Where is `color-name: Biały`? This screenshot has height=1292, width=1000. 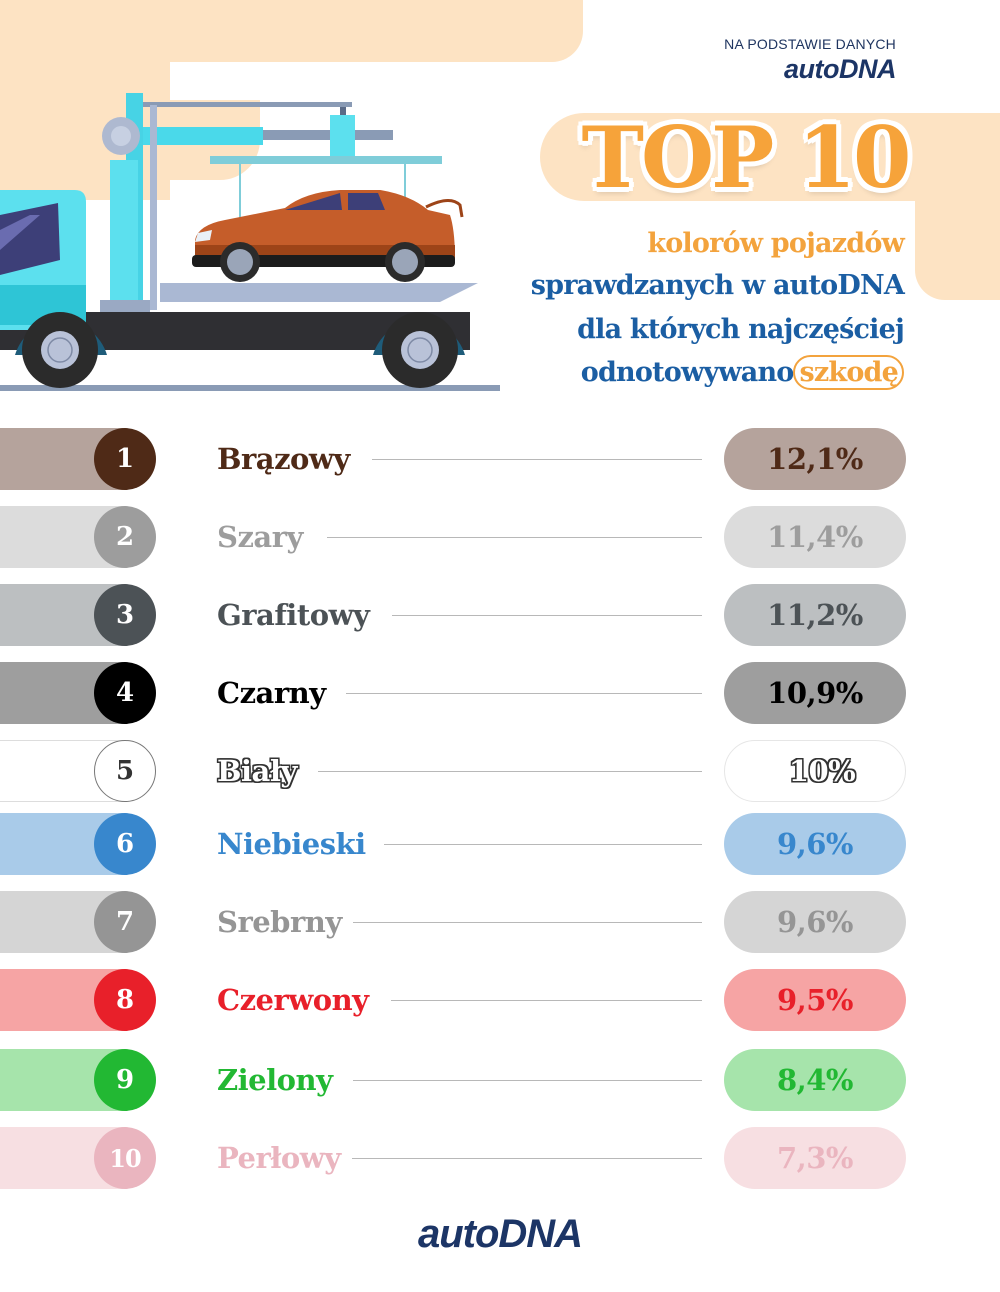 color-name: Biały is located at coordinates (257, 771).